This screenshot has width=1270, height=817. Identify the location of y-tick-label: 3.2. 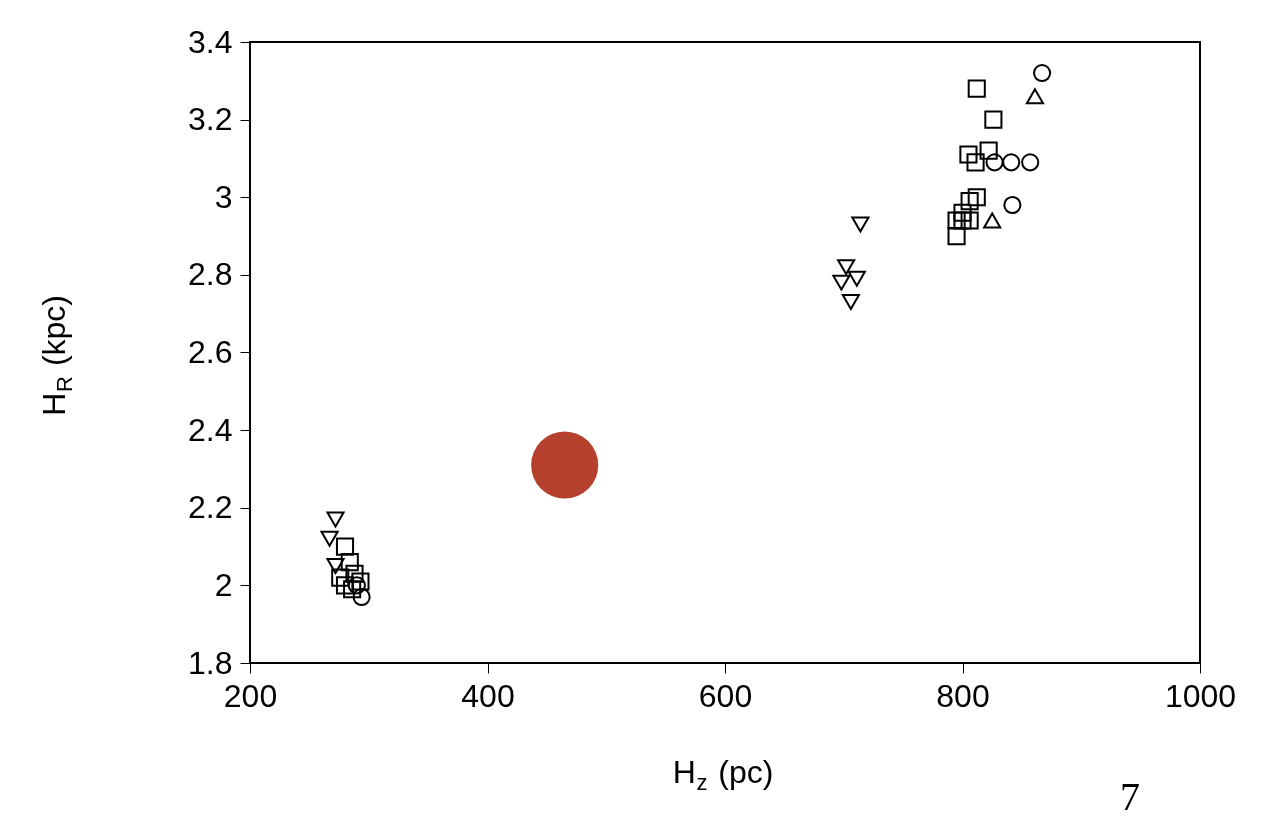
(210, 119).